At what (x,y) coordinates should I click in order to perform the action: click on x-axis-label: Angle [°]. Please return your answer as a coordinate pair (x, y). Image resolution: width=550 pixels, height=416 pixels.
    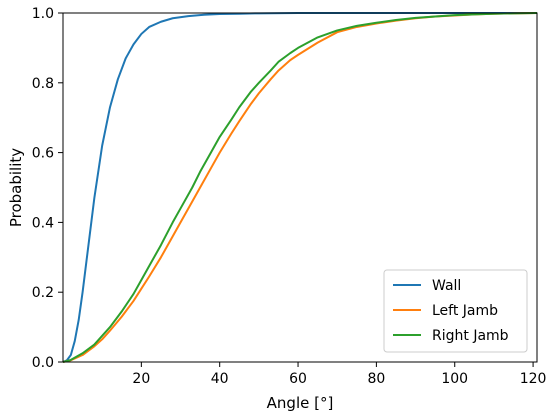
    Looking at the image, I should click on (300, 403).